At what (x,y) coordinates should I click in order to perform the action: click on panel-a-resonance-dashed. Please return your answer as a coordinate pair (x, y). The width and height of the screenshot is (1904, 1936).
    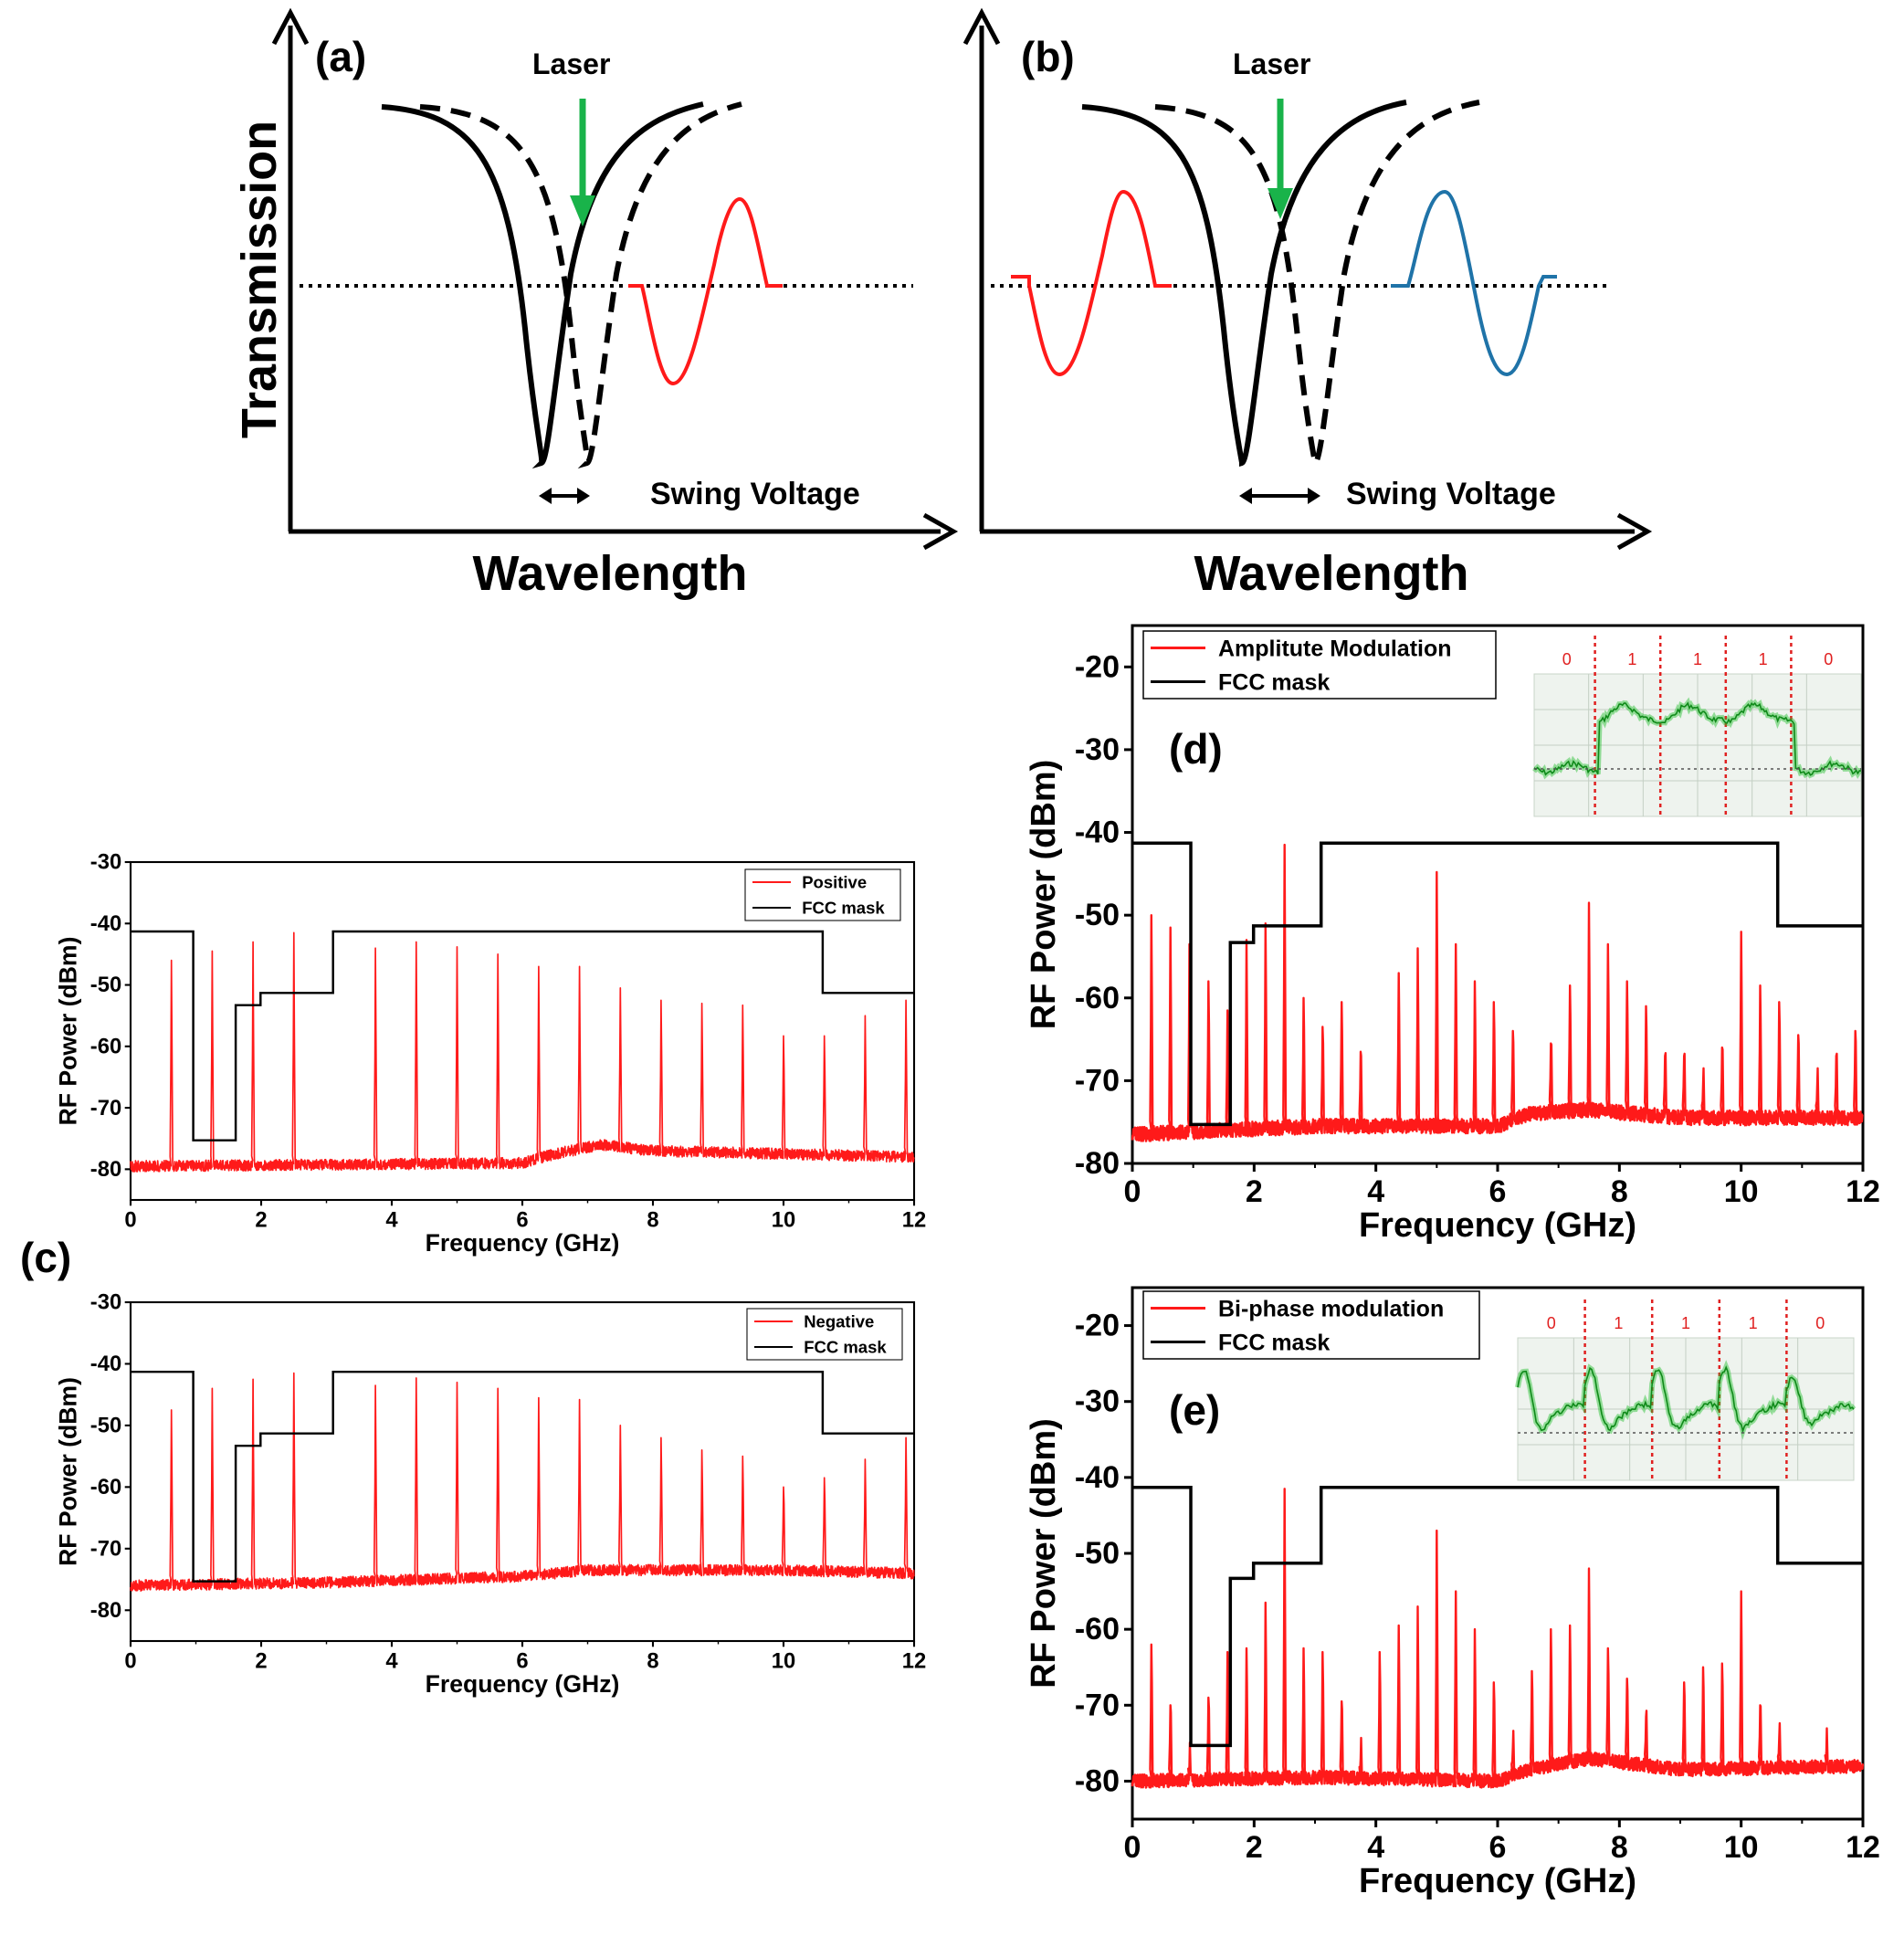
    Looking at the image, I should click on (581, 285).